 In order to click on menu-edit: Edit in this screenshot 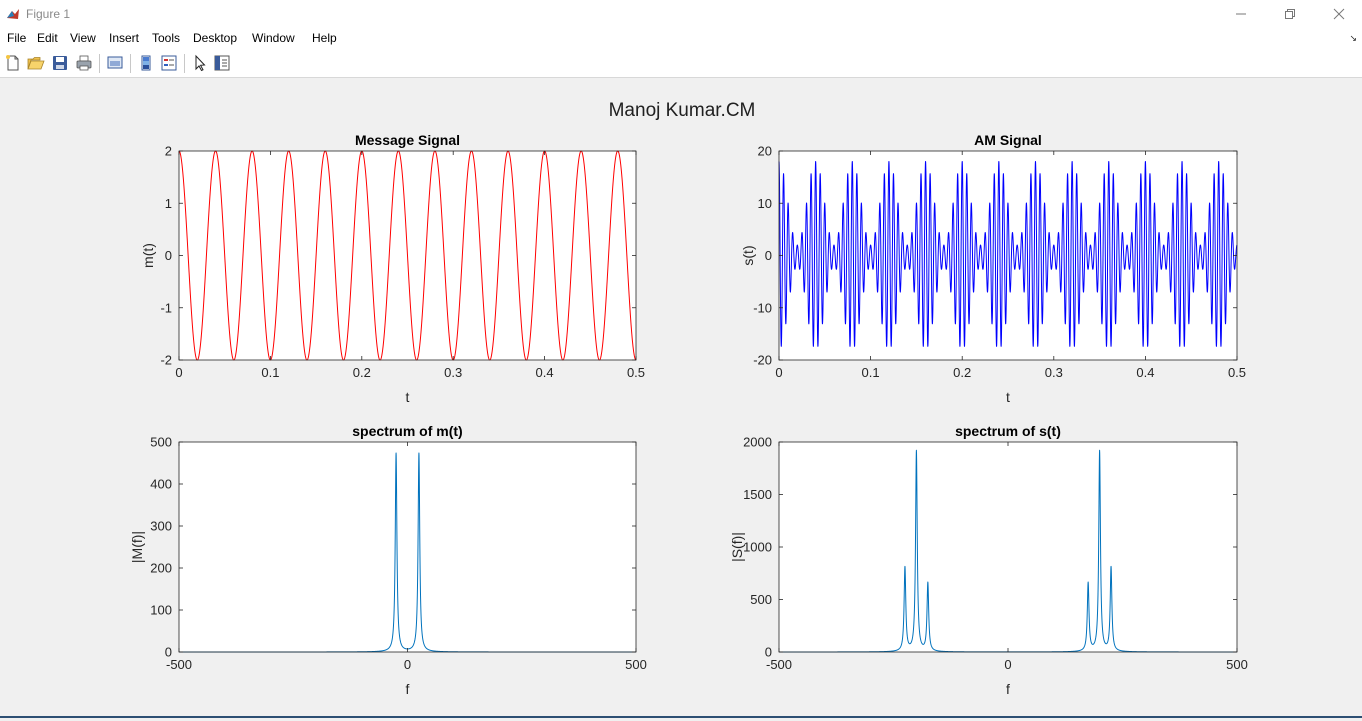, I will do `click(47, 38)`.